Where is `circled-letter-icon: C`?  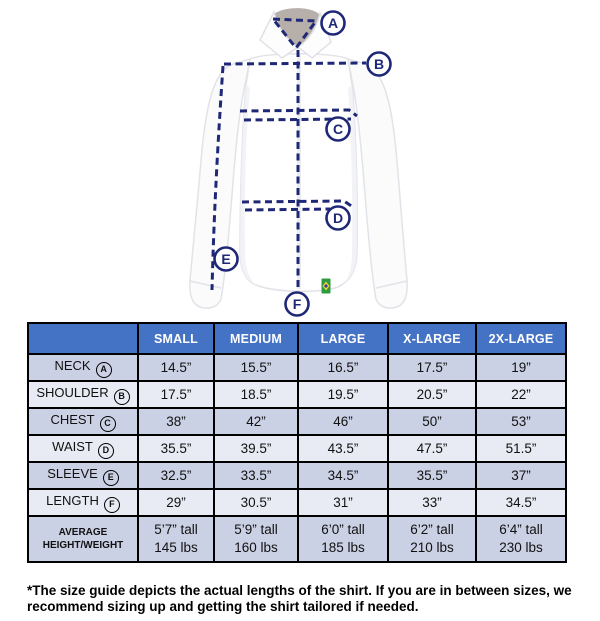 circled-letter-icon: C is located at coordinates (107, 423).